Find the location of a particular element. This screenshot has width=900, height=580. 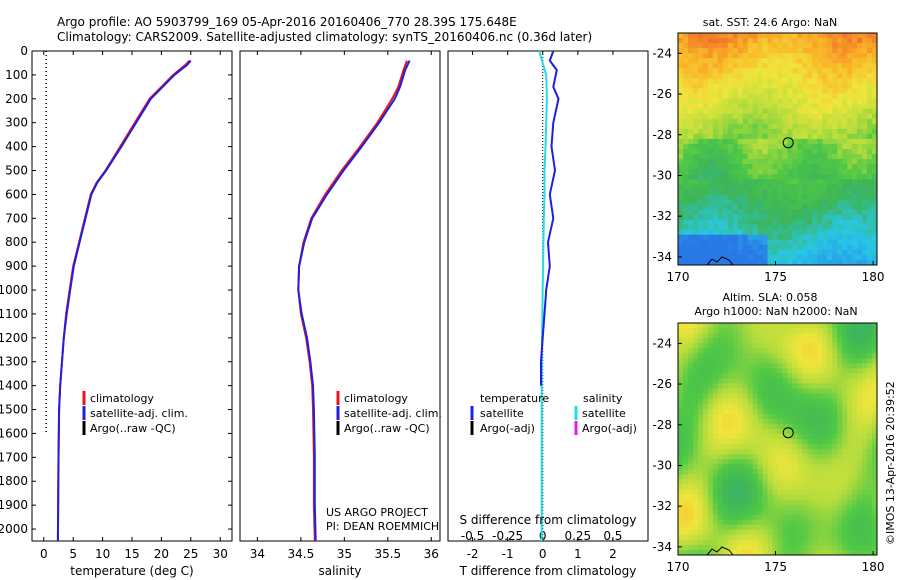

difference-series is located at coordinates (549, 295).